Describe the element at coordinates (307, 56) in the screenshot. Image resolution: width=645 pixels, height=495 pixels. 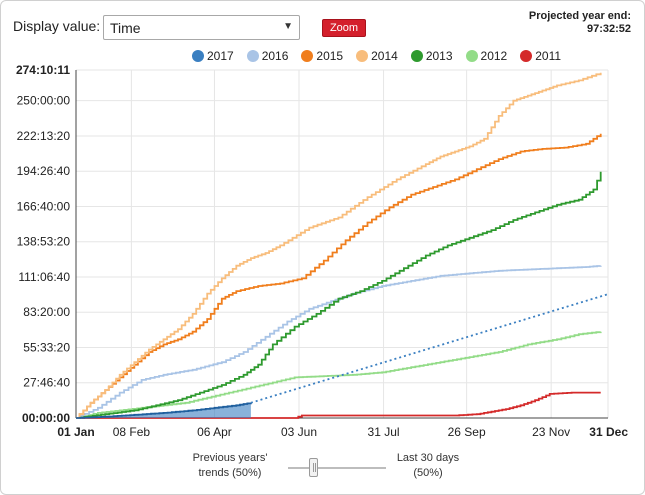
I see `legend-dot-2015` at that location.